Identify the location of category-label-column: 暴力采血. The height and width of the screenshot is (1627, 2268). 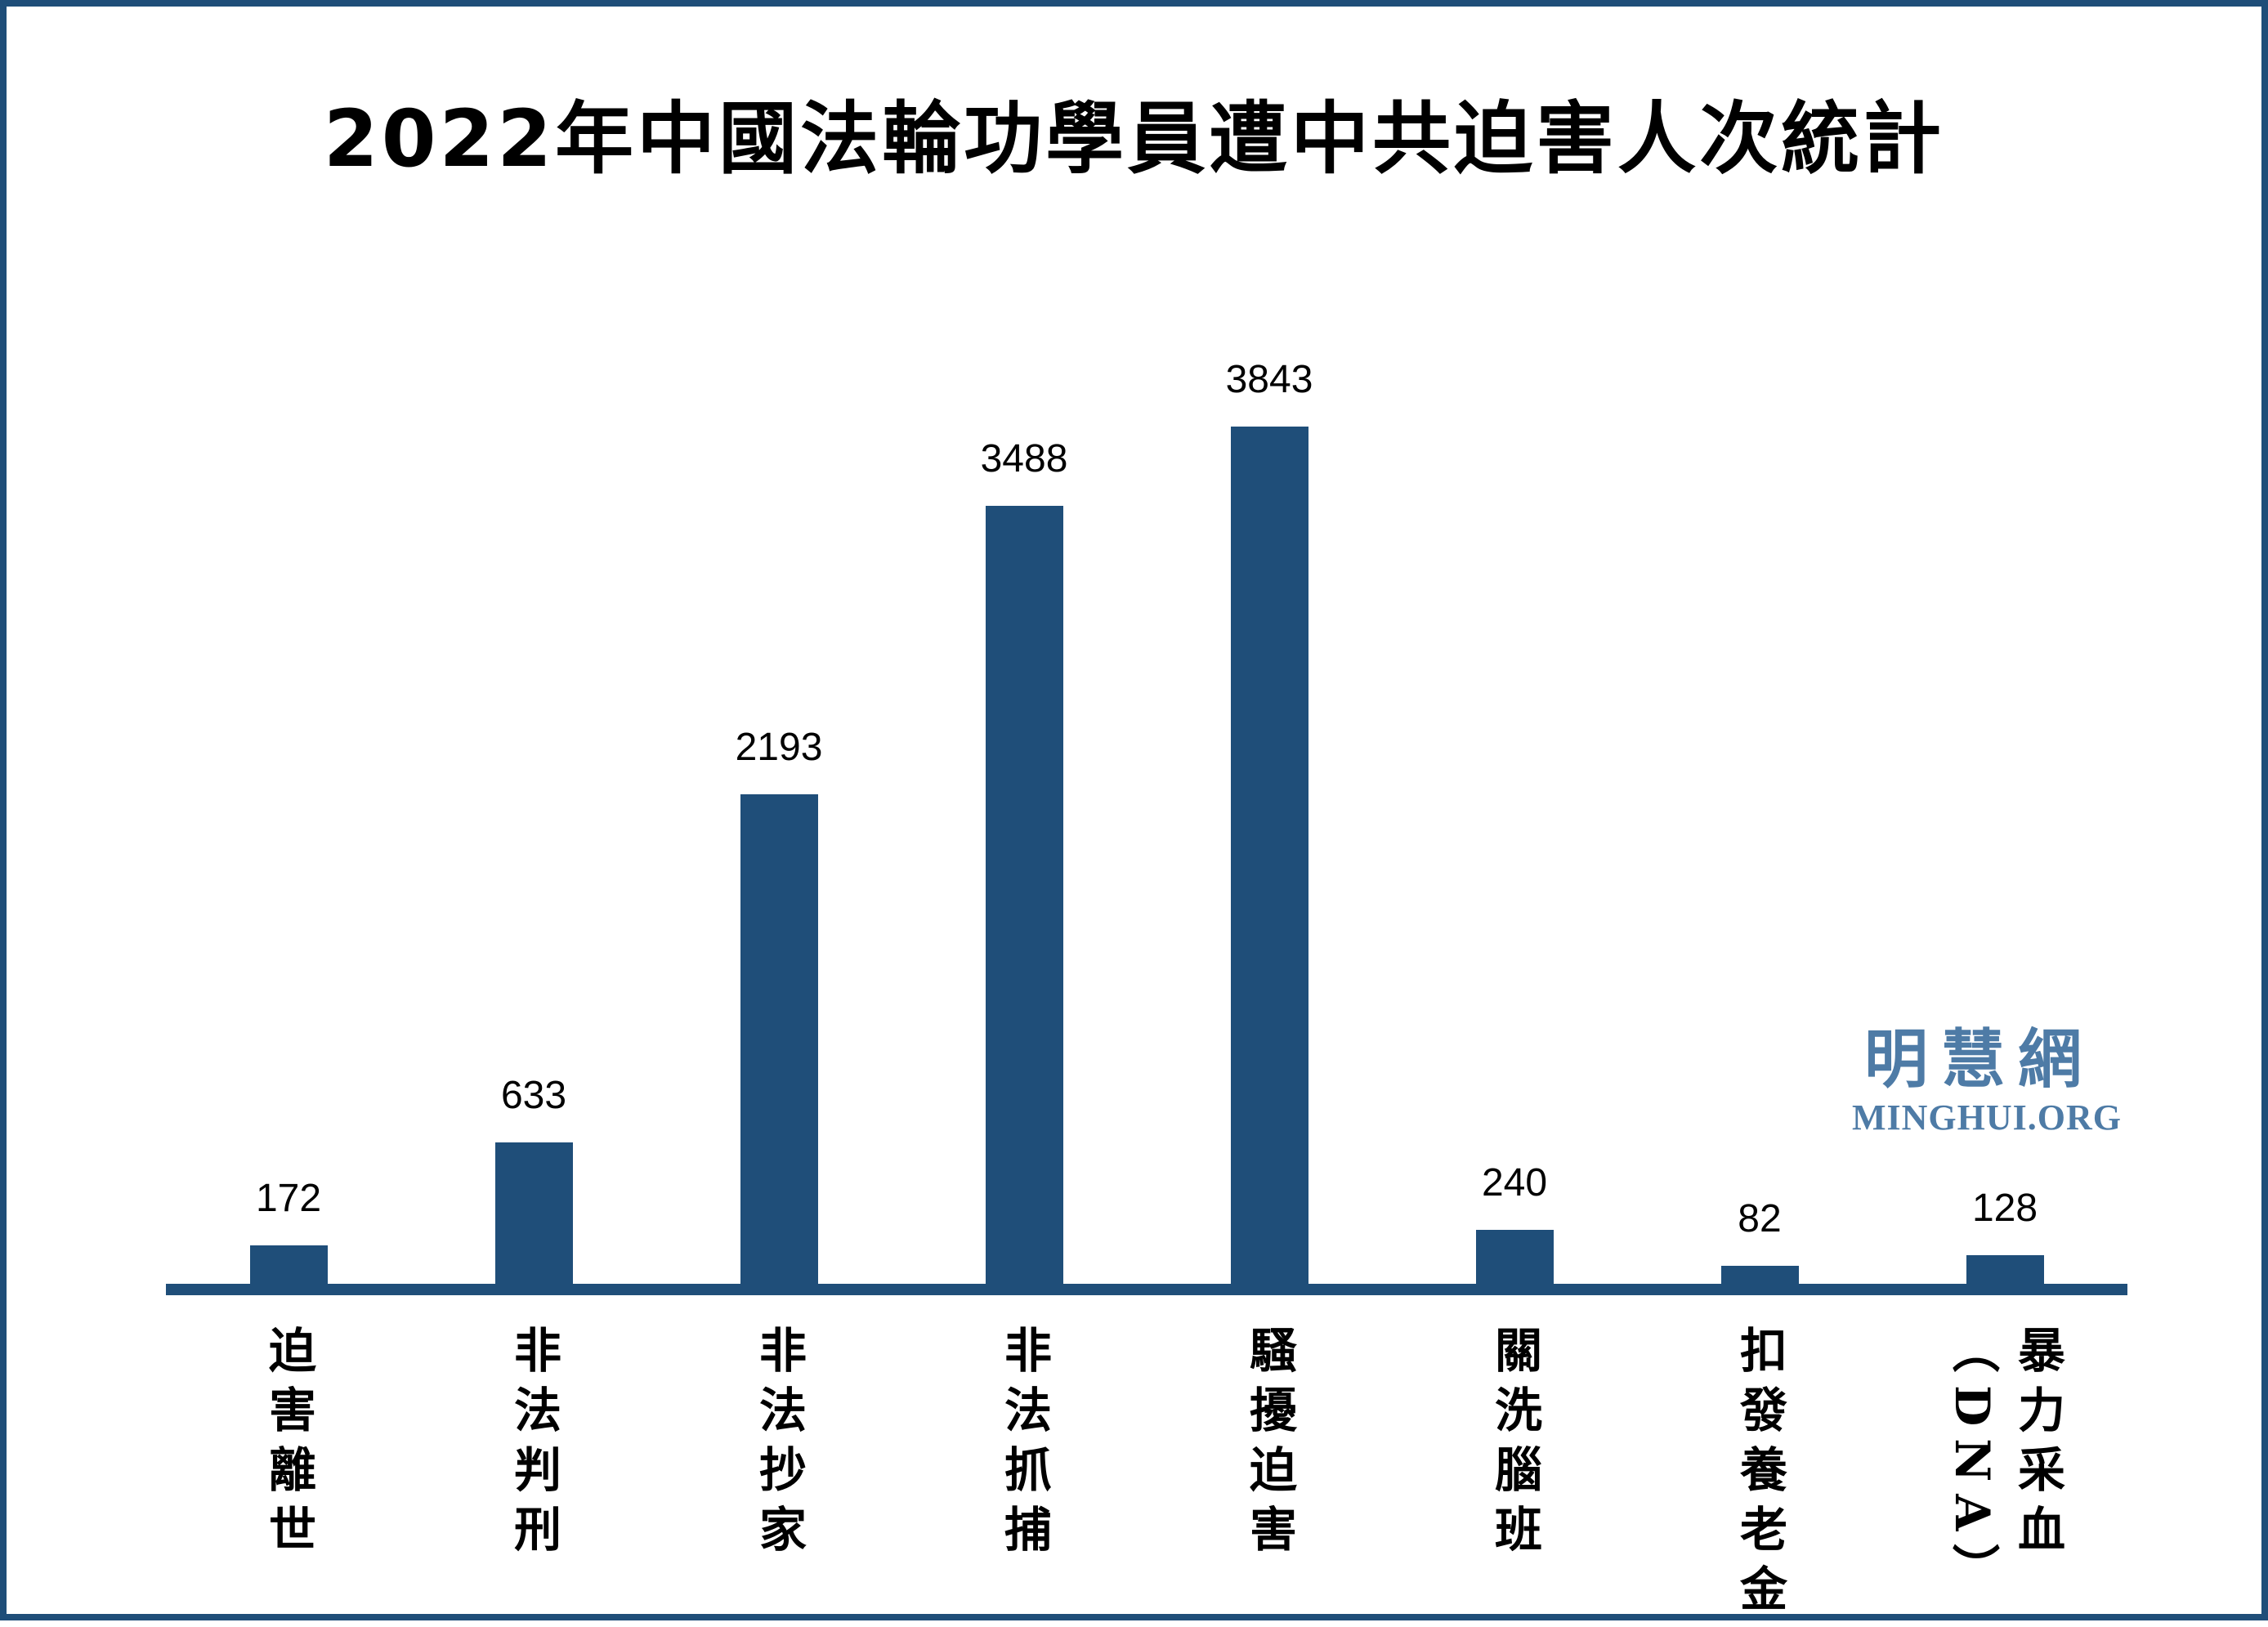
(2037, 1444).